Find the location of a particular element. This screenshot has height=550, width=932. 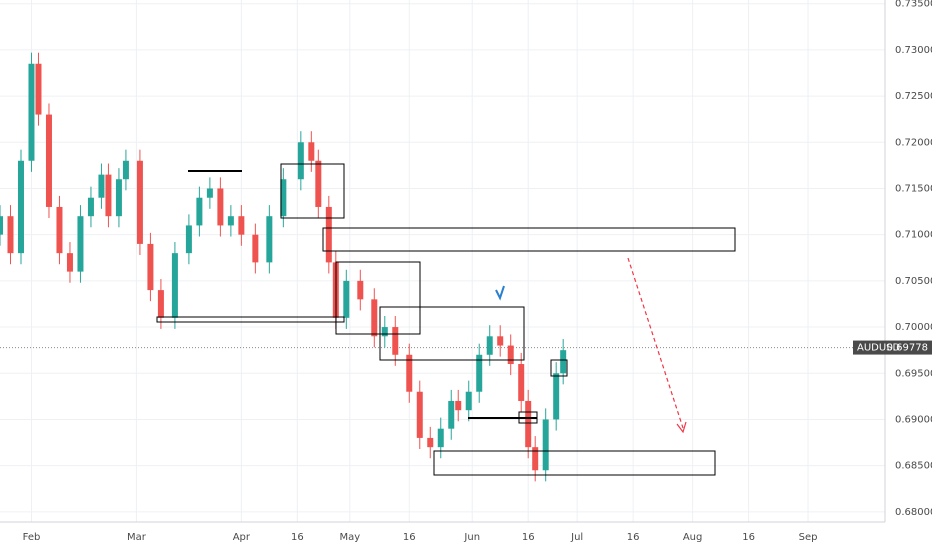

last-price-box is located at coordinates (892, 347).